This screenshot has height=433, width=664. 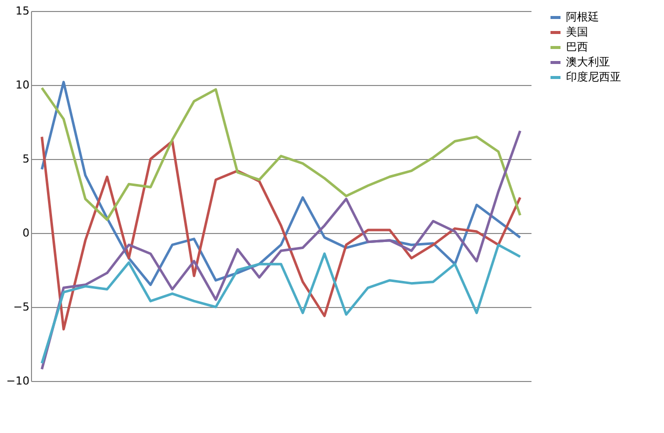 I want to click on y-tick-label: 10, so click(x=23, y=85).